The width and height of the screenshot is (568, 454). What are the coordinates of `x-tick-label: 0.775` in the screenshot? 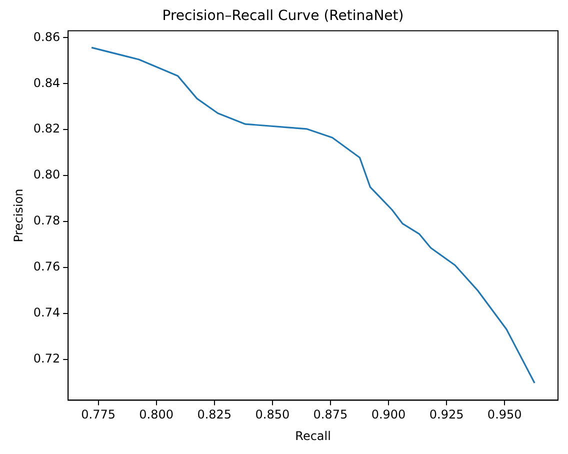 It's located at (98, 415).